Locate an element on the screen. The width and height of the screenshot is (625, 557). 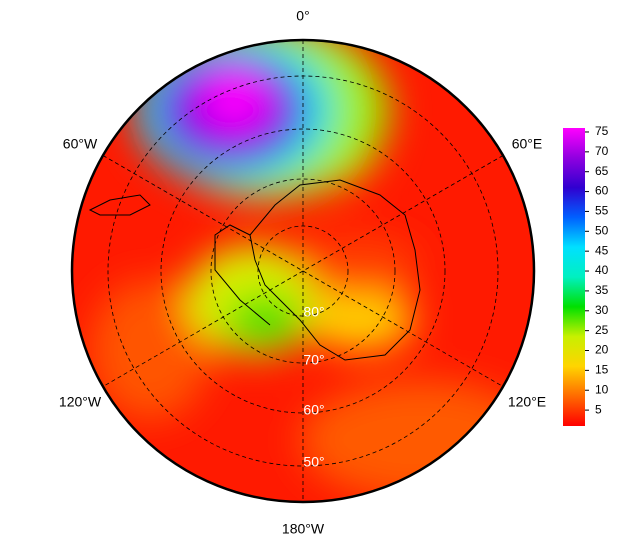
colorbar-tick-label: 50 is located at coordinates (602, 230).